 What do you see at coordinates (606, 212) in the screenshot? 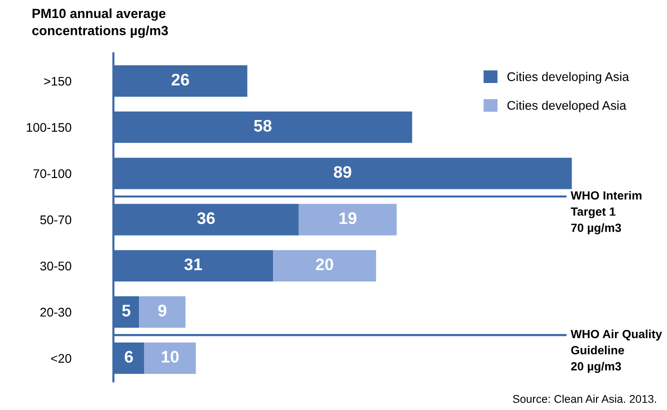
I see `ref-line-label: WHO Interim Target 1 70 µg/m3` at bounding box center [606, 212].